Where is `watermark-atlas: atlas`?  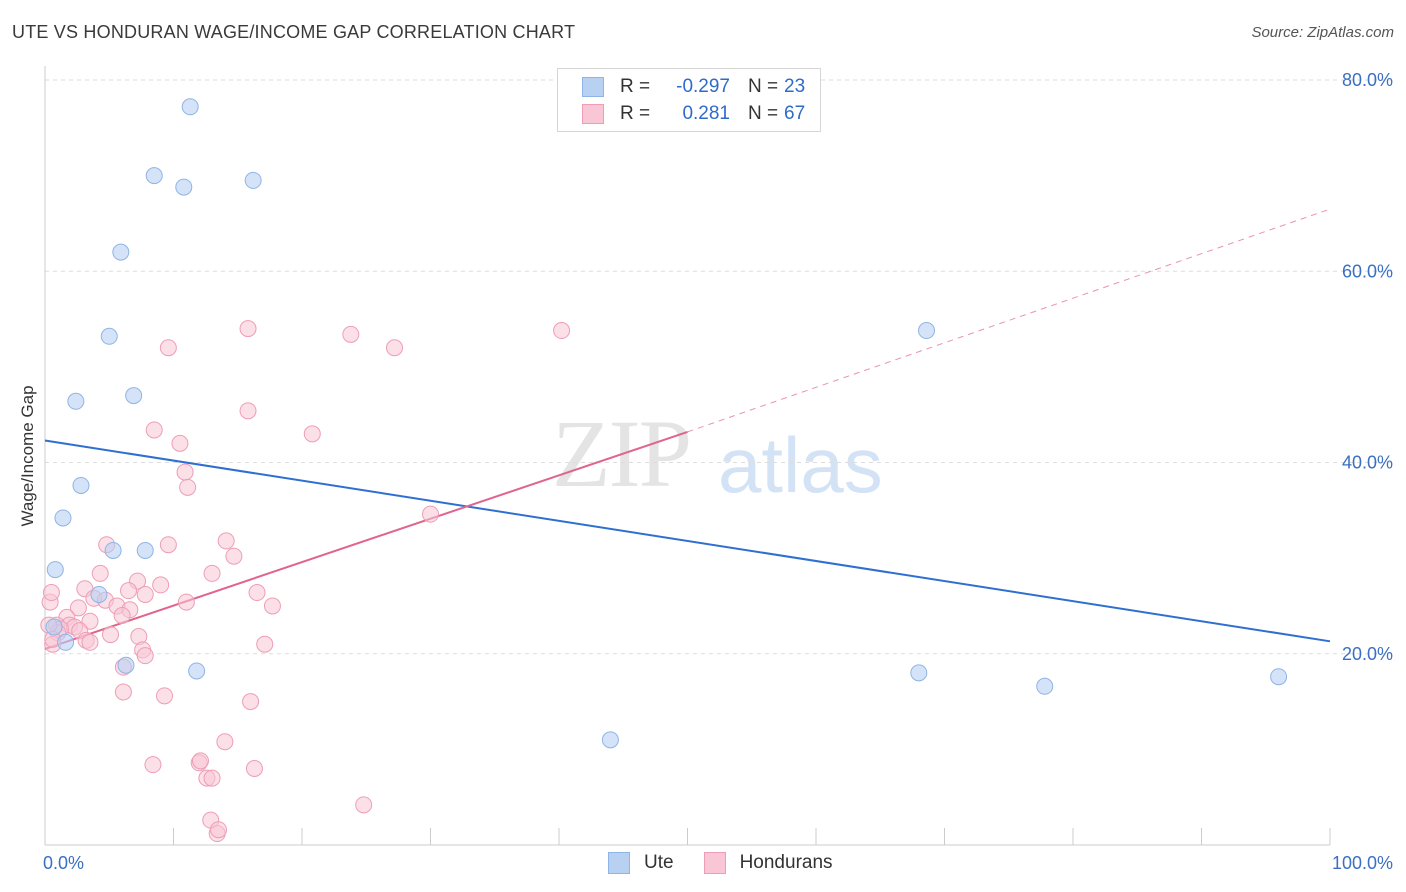 watermark-atlas: atlas is located at coordinates (800, 465).